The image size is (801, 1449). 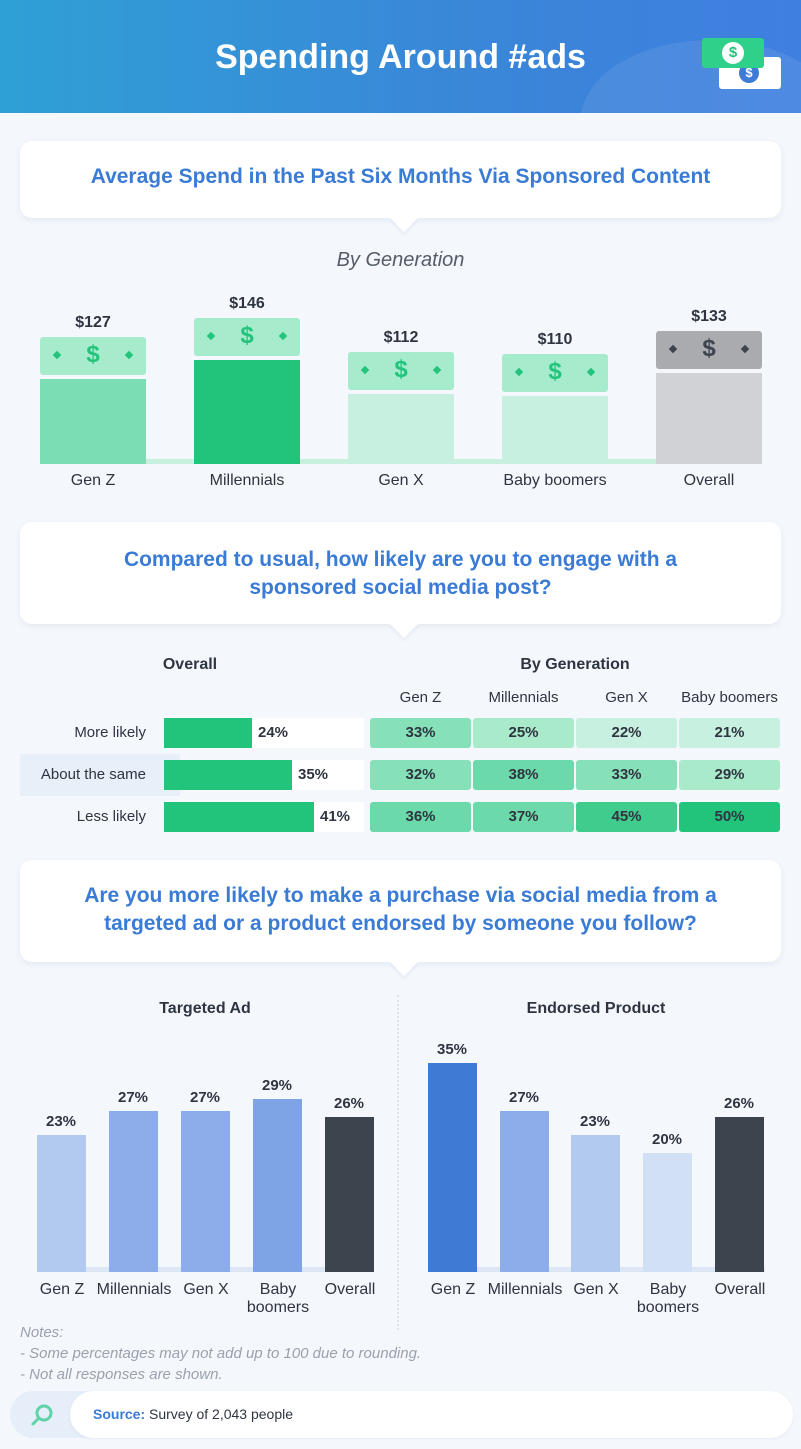 What do you see at coordinates (729, 697) in the screenshot?
I see `generation-column-header: Baby boomers` at bounding box center [729, 697].